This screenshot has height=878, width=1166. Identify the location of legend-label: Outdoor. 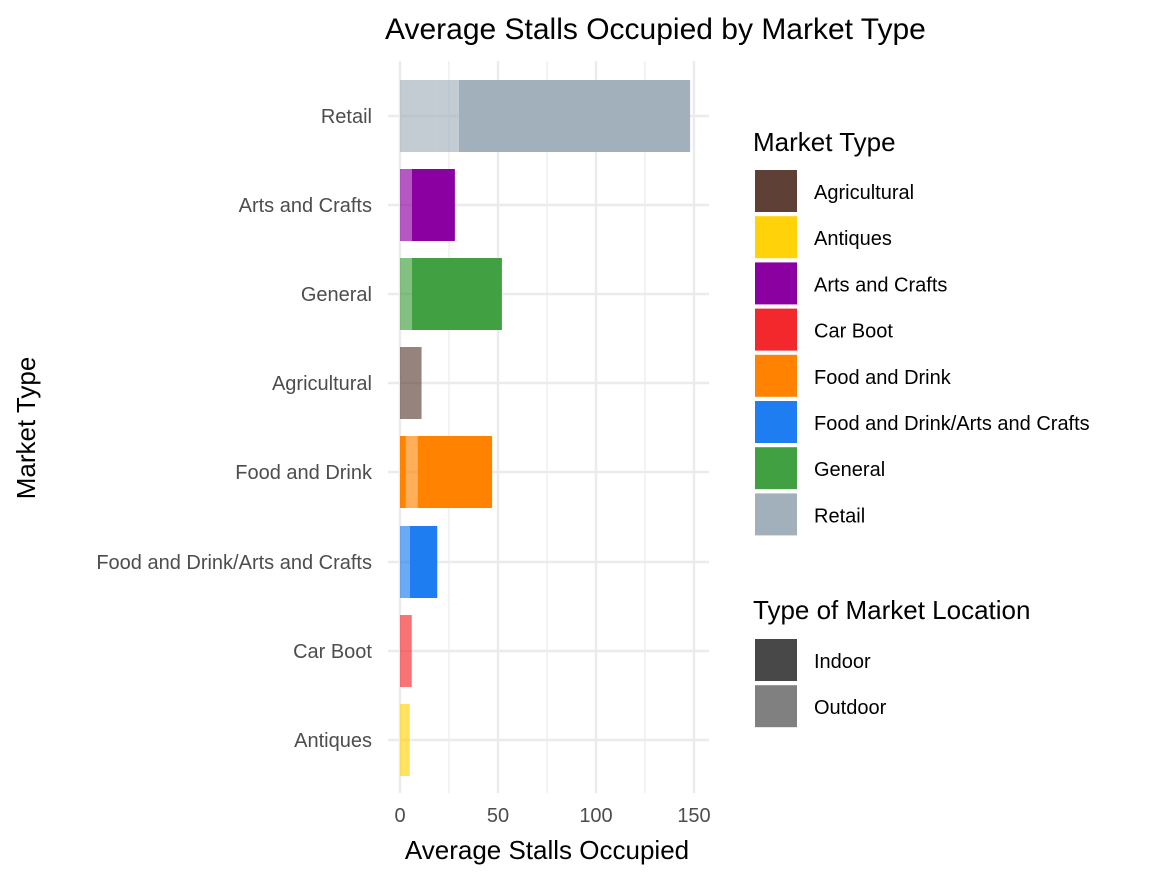
(850, 708).